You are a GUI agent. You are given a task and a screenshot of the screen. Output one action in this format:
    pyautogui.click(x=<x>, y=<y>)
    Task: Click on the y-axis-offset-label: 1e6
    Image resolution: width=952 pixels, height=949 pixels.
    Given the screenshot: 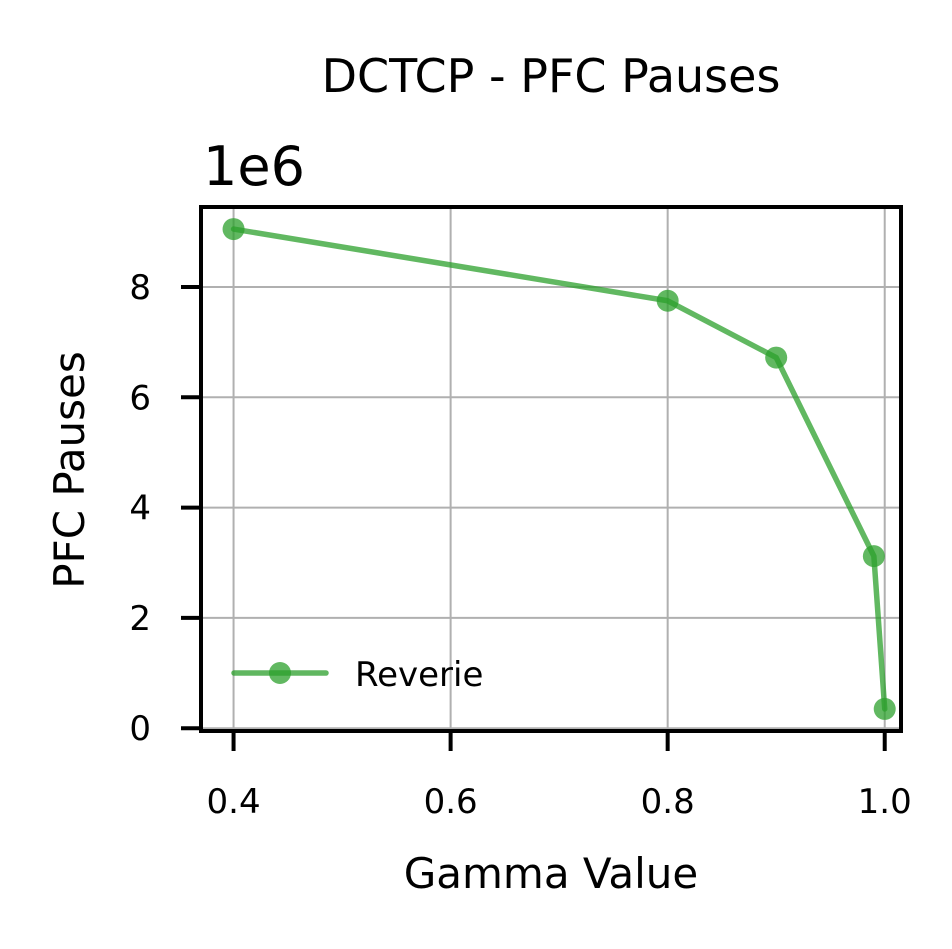 What is the action you would take?
    pyautogui.click(x=254, y=166)
    